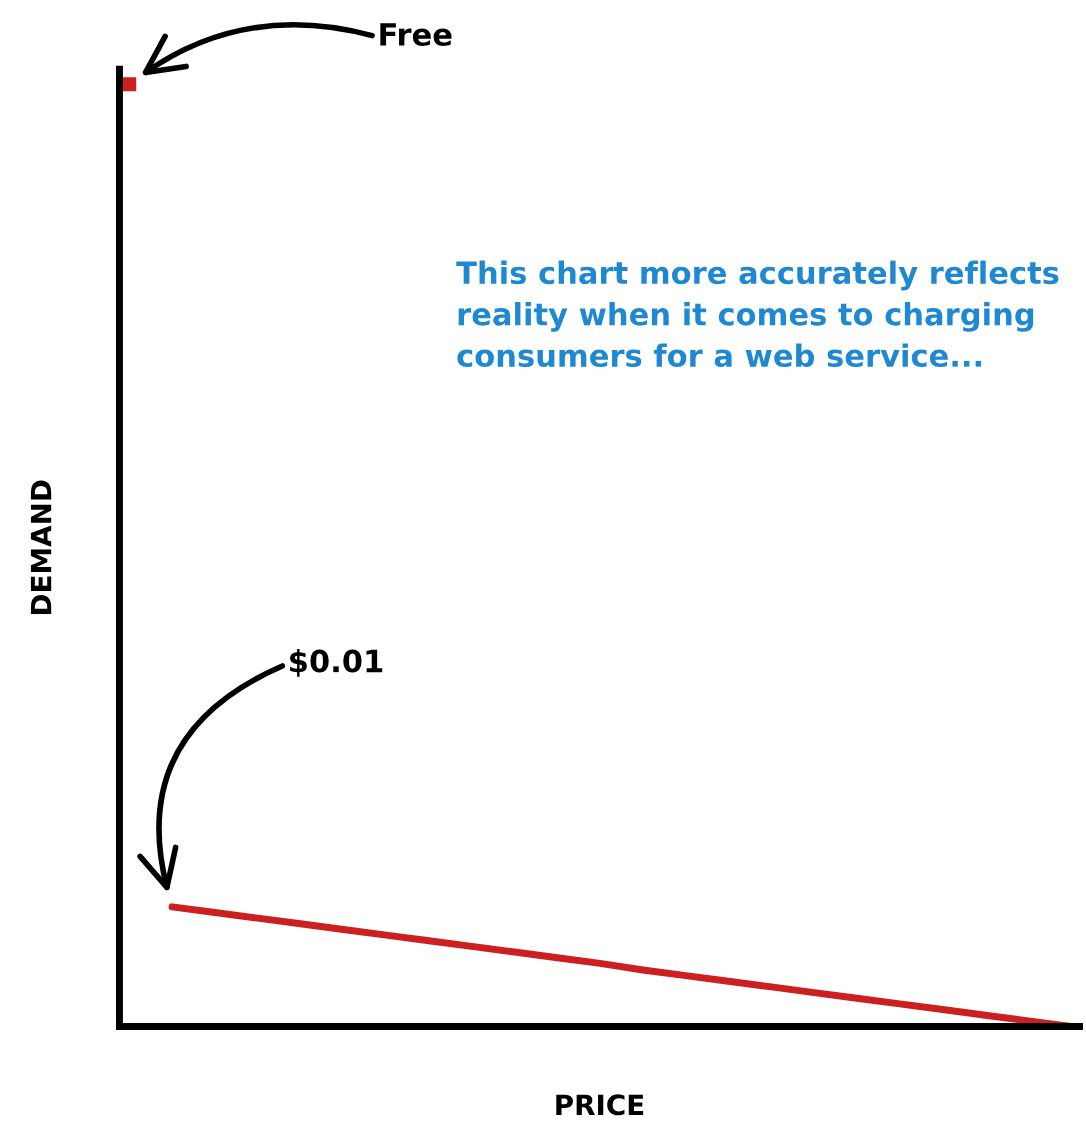 The height and width of the screenshot is (1133, 1086). What do you see at coordinates (600, 1105) in the screenshot?
I see `x-axis-title: PRICE` at bounding box center [600, 1105].